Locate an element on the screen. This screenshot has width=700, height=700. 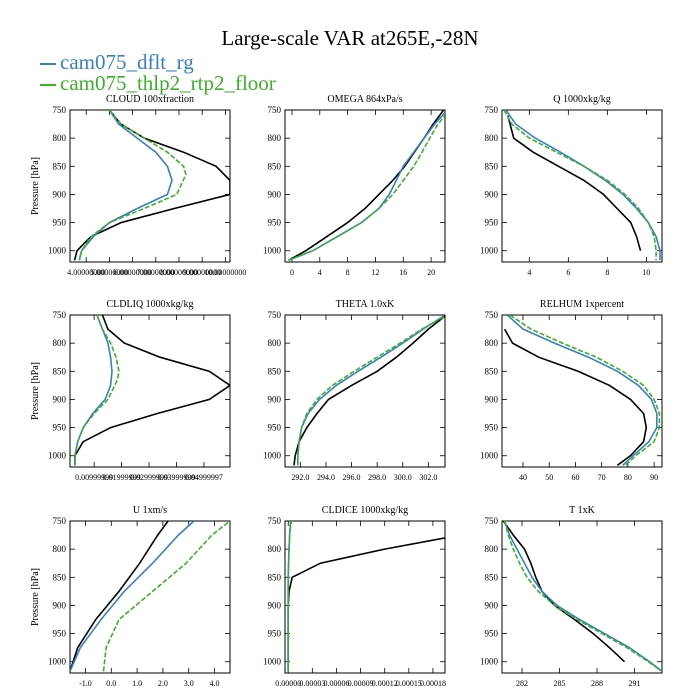
x-tick-label: 0.00015 is located at coordinates (409, 683).